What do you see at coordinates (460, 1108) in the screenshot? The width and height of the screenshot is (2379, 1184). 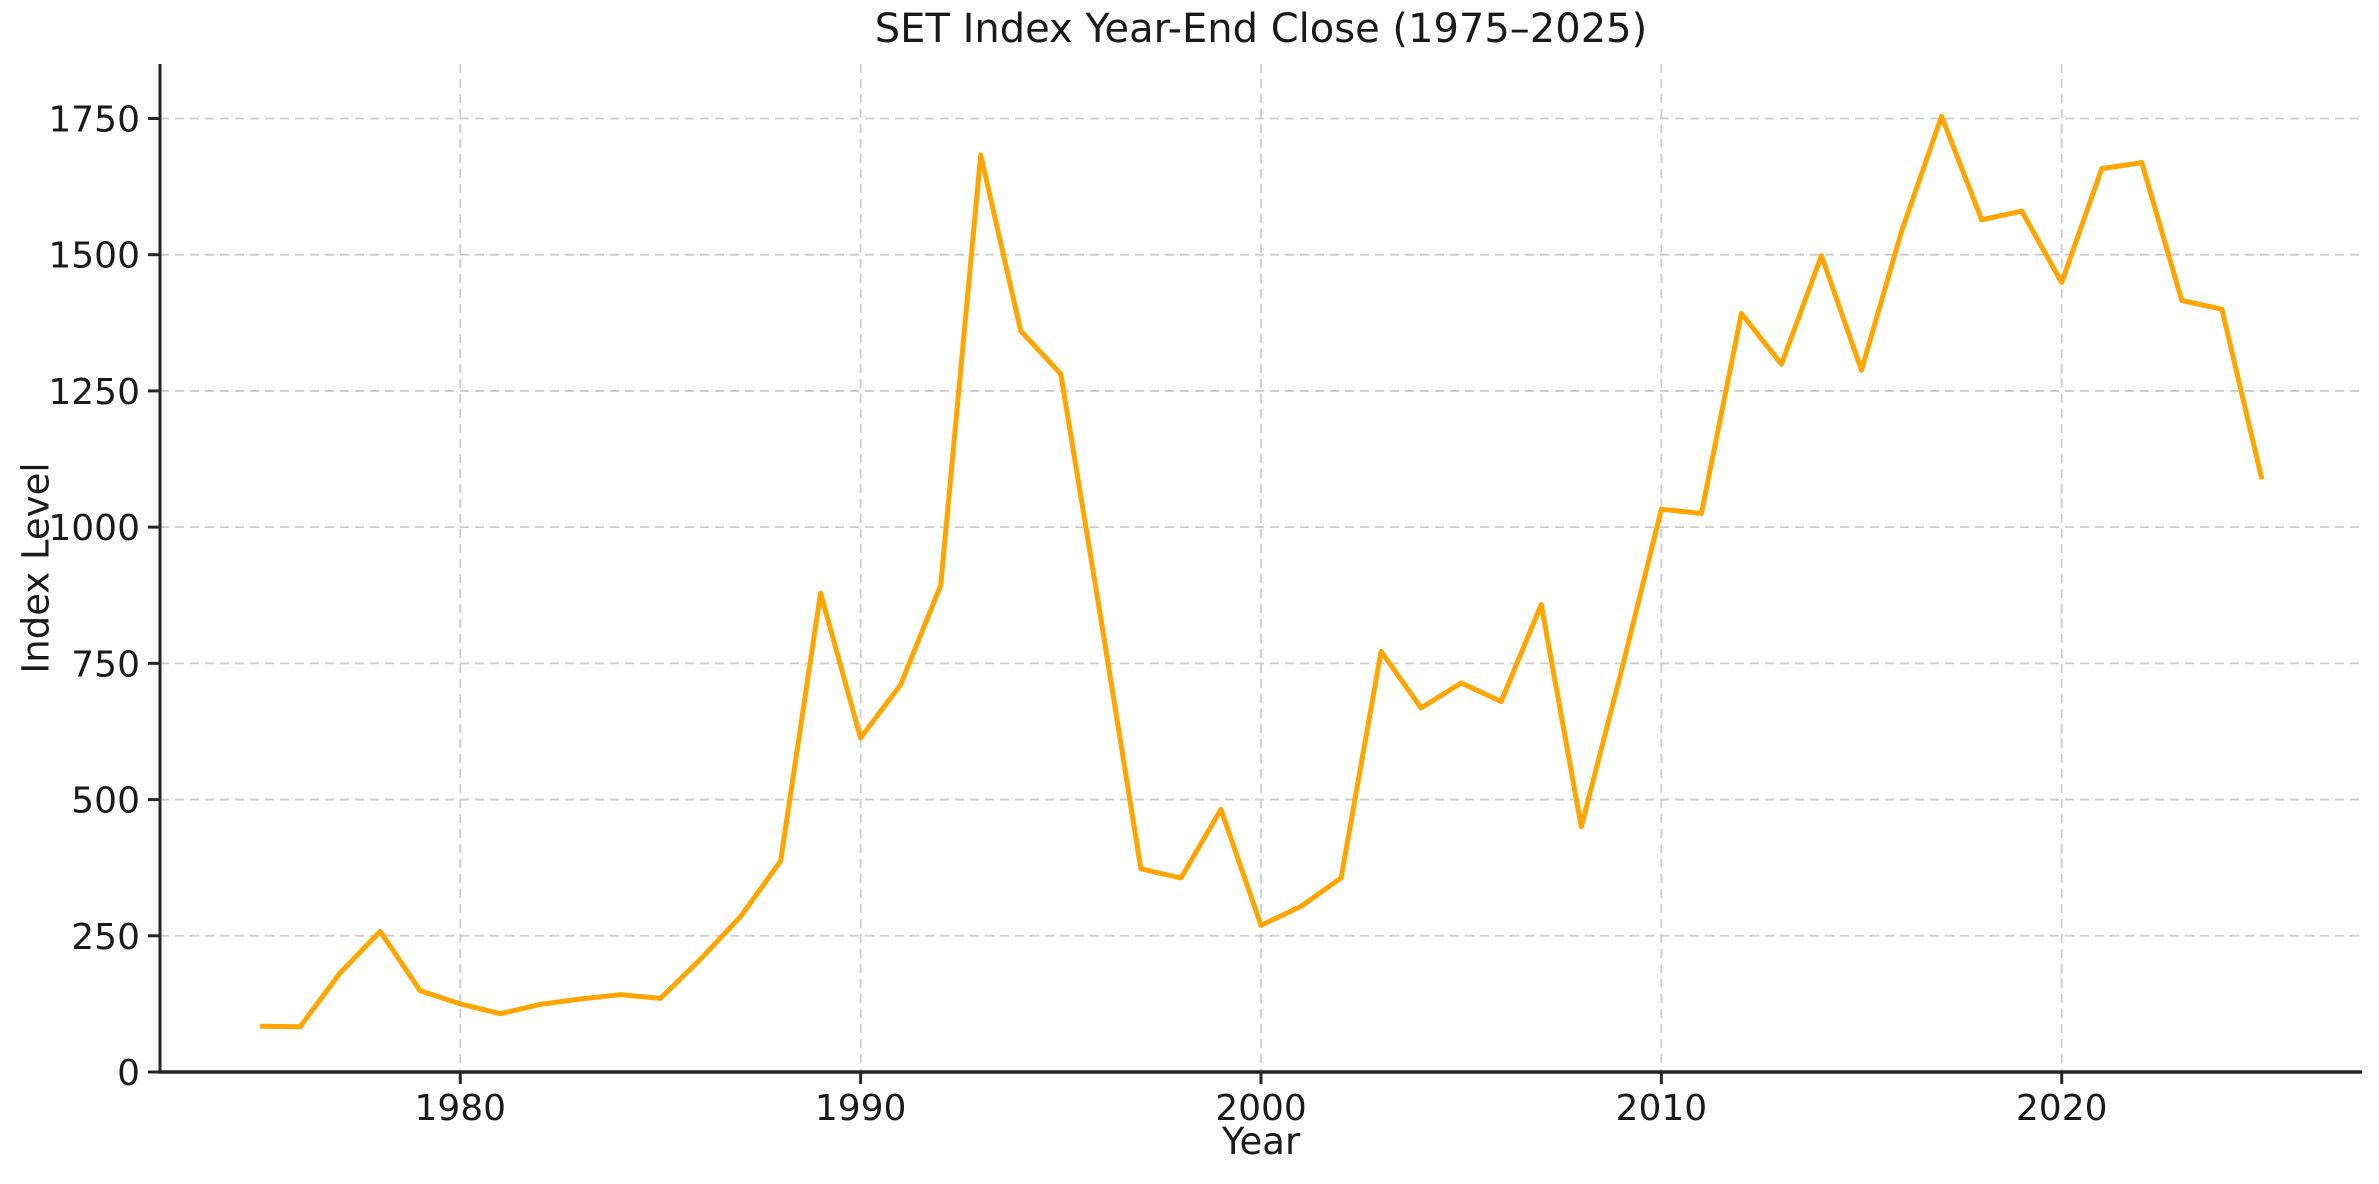 I see `x-tick-label: 1980` at bounding box center [460, 1108].